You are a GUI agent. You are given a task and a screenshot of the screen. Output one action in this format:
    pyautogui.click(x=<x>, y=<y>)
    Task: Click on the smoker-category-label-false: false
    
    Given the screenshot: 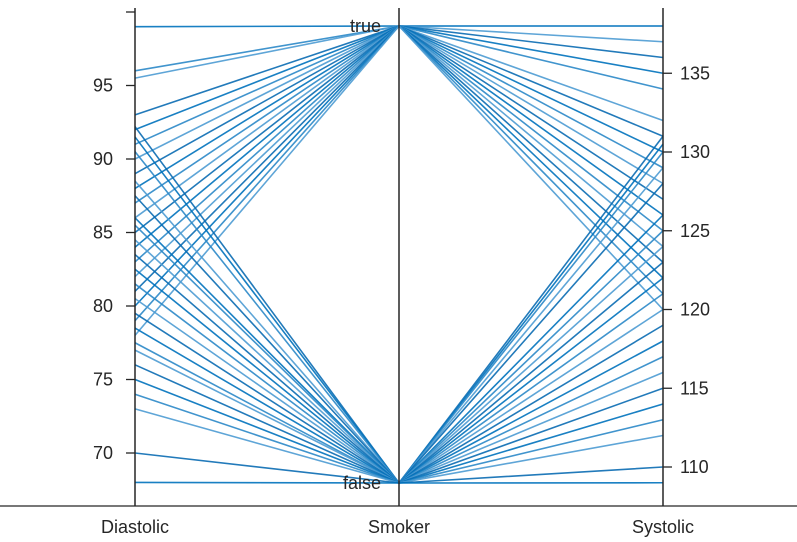 What is the action you would take?
    pyautogui.click(x=362, y=483)
    